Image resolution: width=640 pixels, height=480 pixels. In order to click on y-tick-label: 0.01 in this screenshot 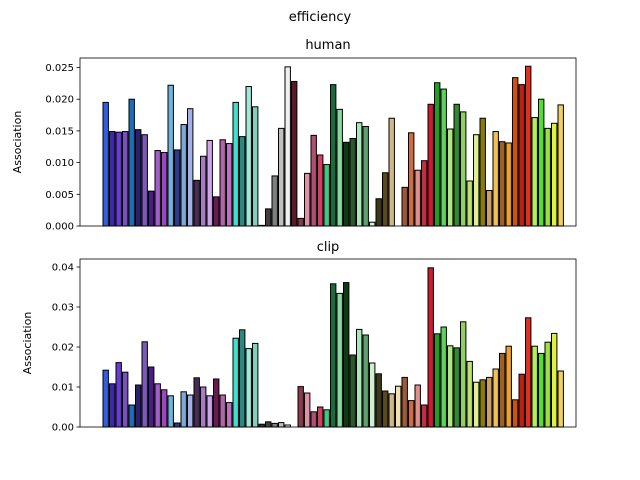, I will do `click(63, 388)`.